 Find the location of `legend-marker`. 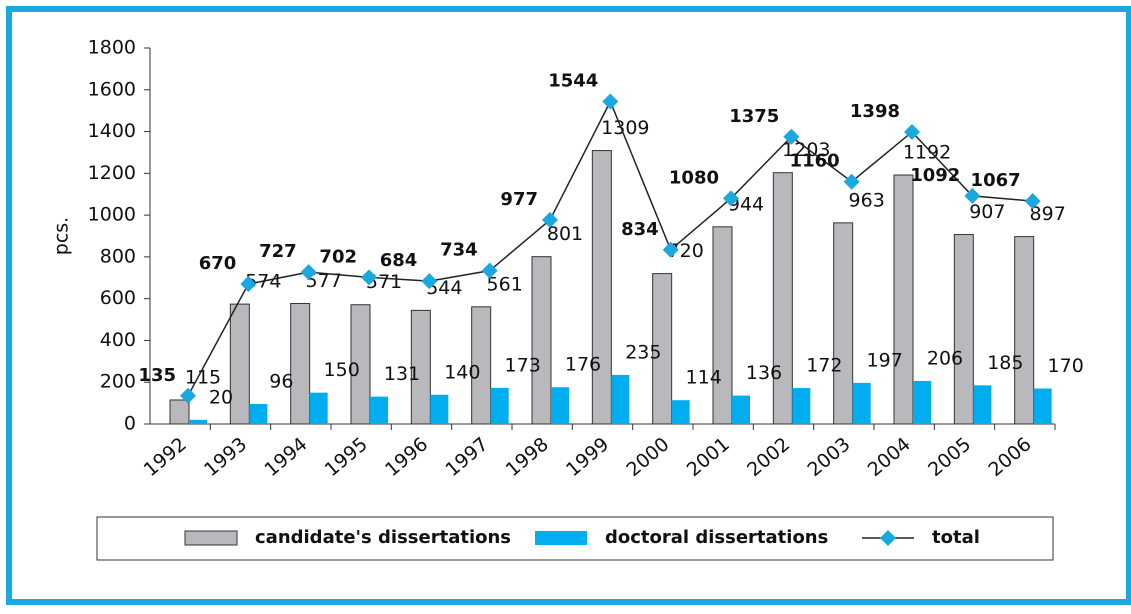

legend-marker is located at coordinates (888, 538).